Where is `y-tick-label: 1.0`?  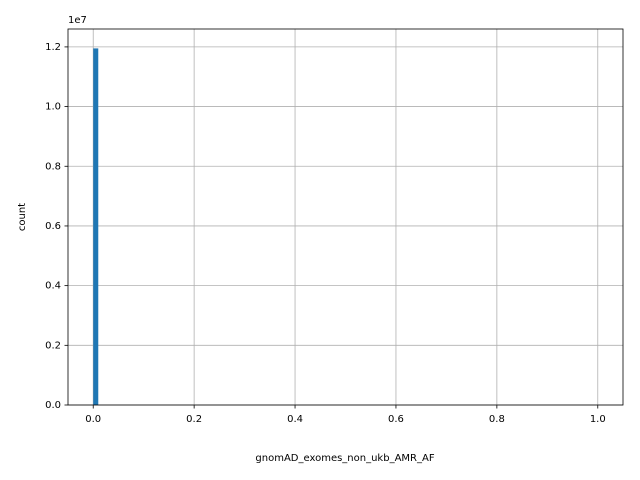
y-tick-label: 1.0 is located at coordinates (53, 107).